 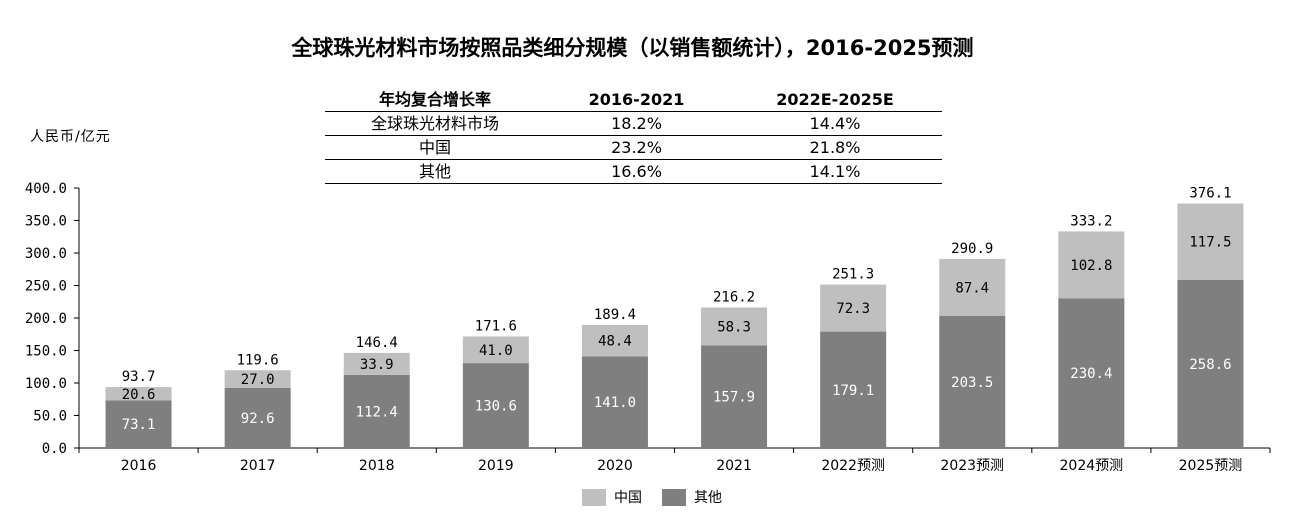 I want to click on data-label-other: 73.1, so click(x=139, y=425).